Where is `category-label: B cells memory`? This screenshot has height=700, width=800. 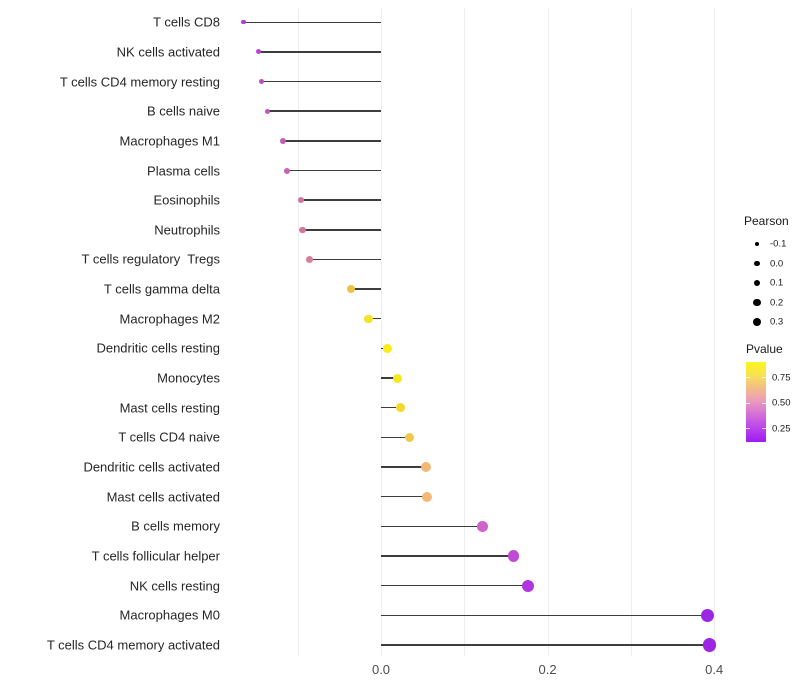
category-label: B cells memory is located at coordinates (175, 526).